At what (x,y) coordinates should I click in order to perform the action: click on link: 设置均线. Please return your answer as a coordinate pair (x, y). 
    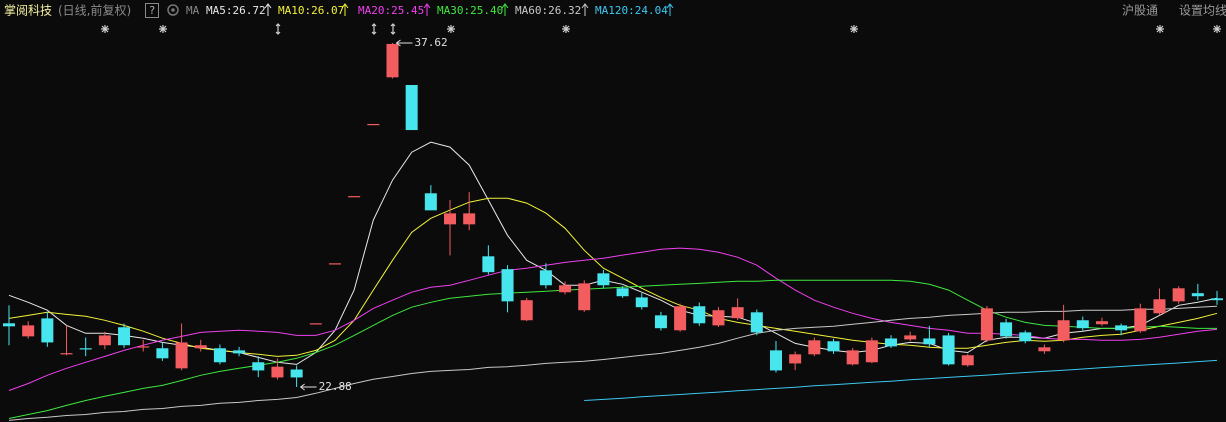
    Looking at the image, I should click on (1202, 11).